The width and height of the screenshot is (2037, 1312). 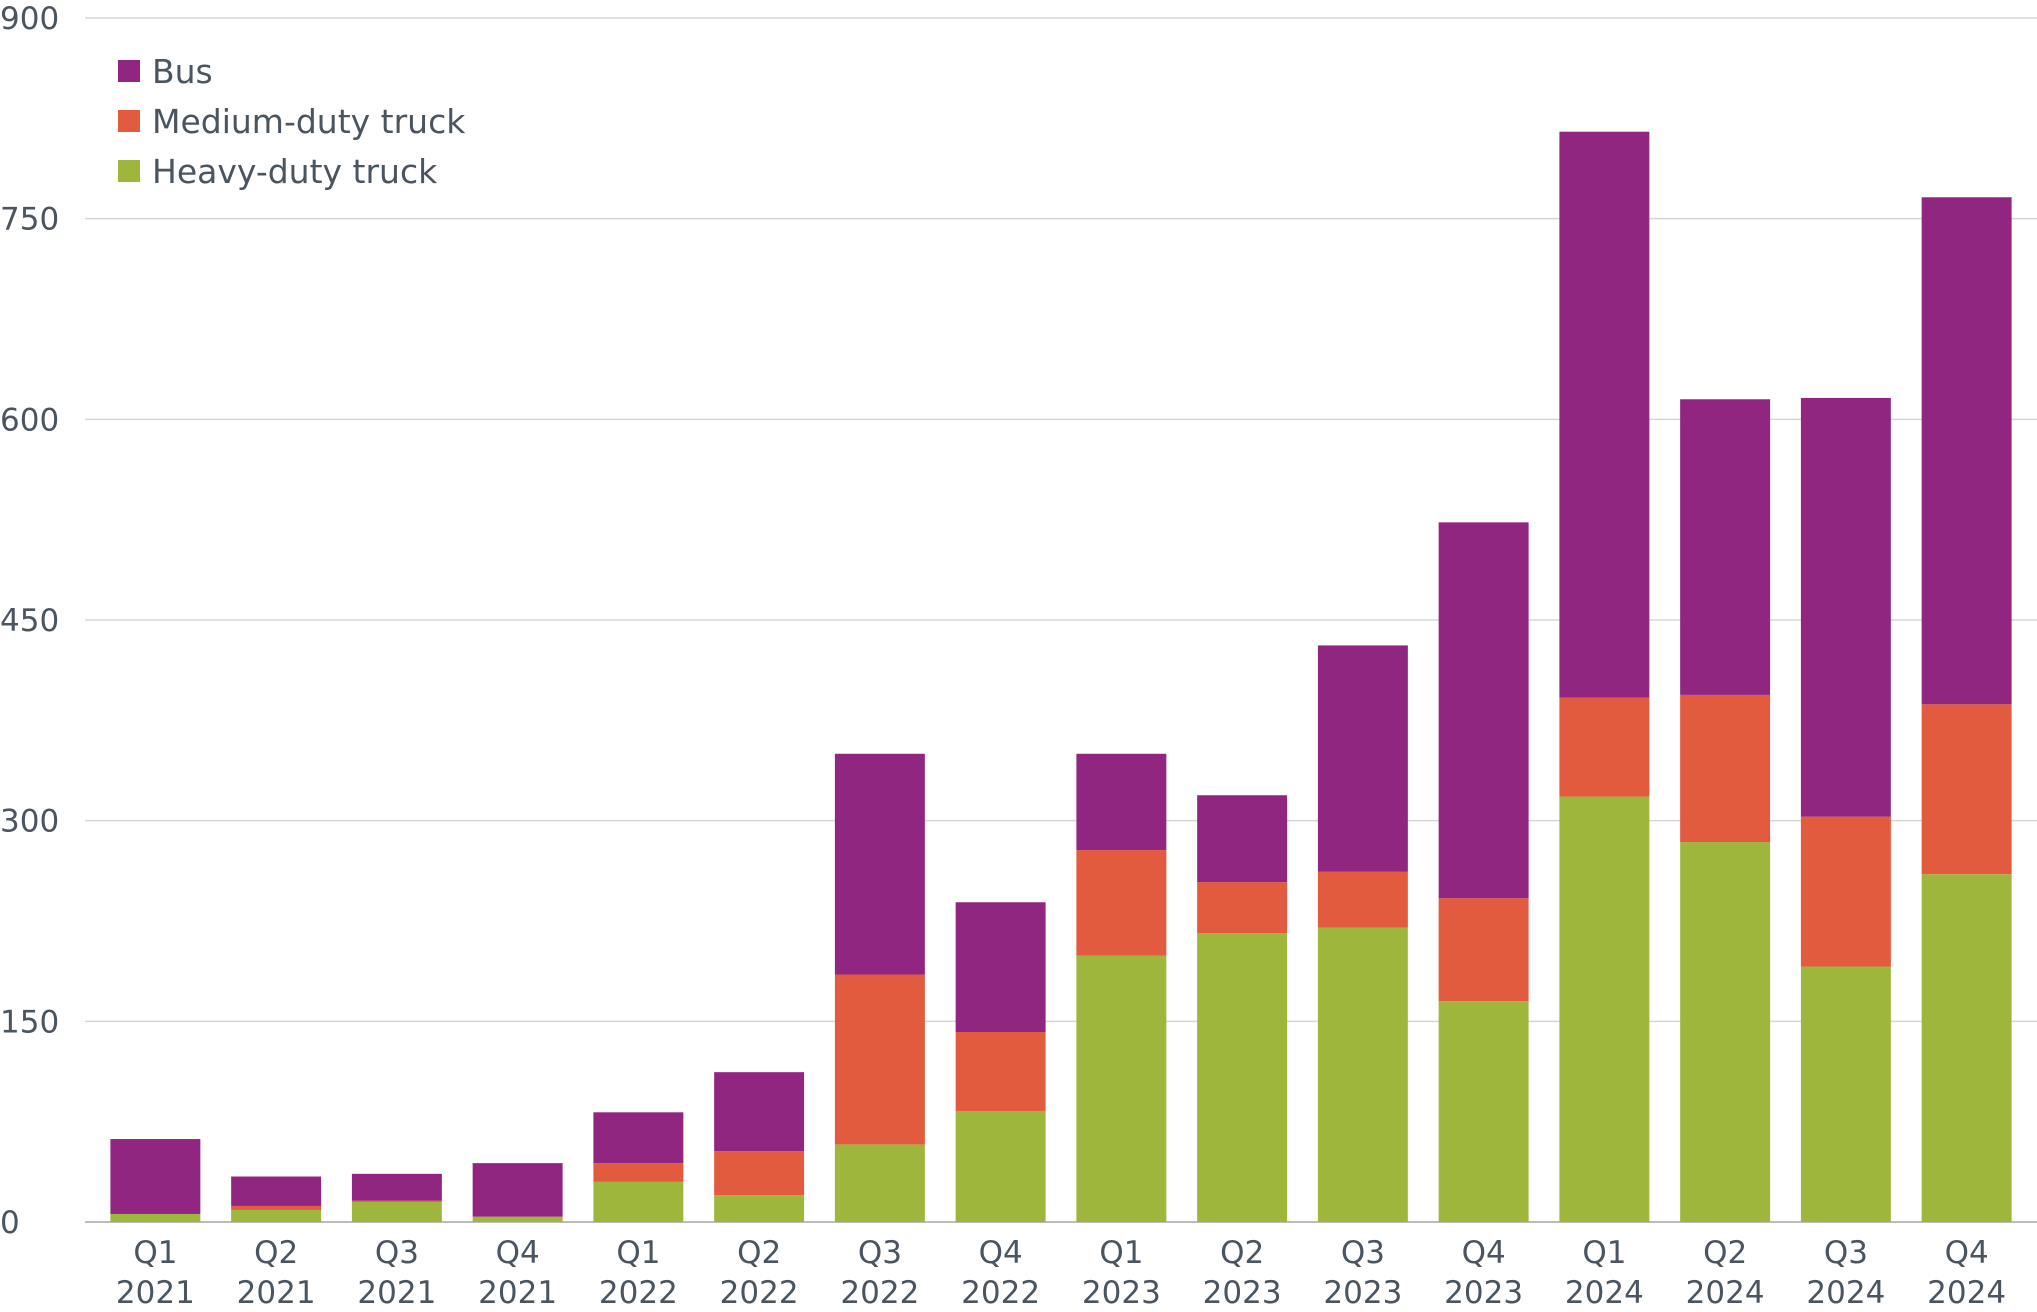 What do you see at coordinates (29, 220) in the screenshot?
I see `y-tick-label: 750` at bounding box center [29, 220].